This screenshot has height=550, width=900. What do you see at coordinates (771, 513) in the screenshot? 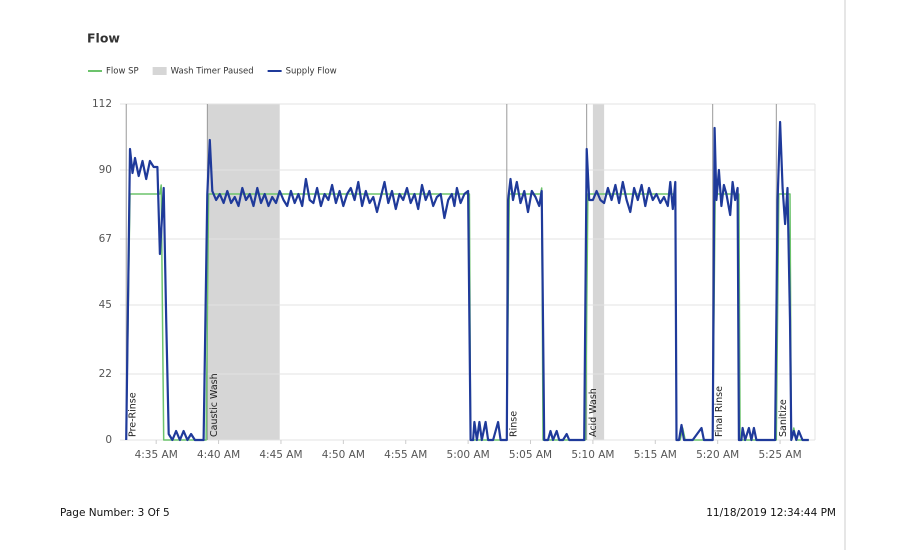
I see `timestamp: 11/18/2019 12:34:44 PM` at bounding box center [771, 513].